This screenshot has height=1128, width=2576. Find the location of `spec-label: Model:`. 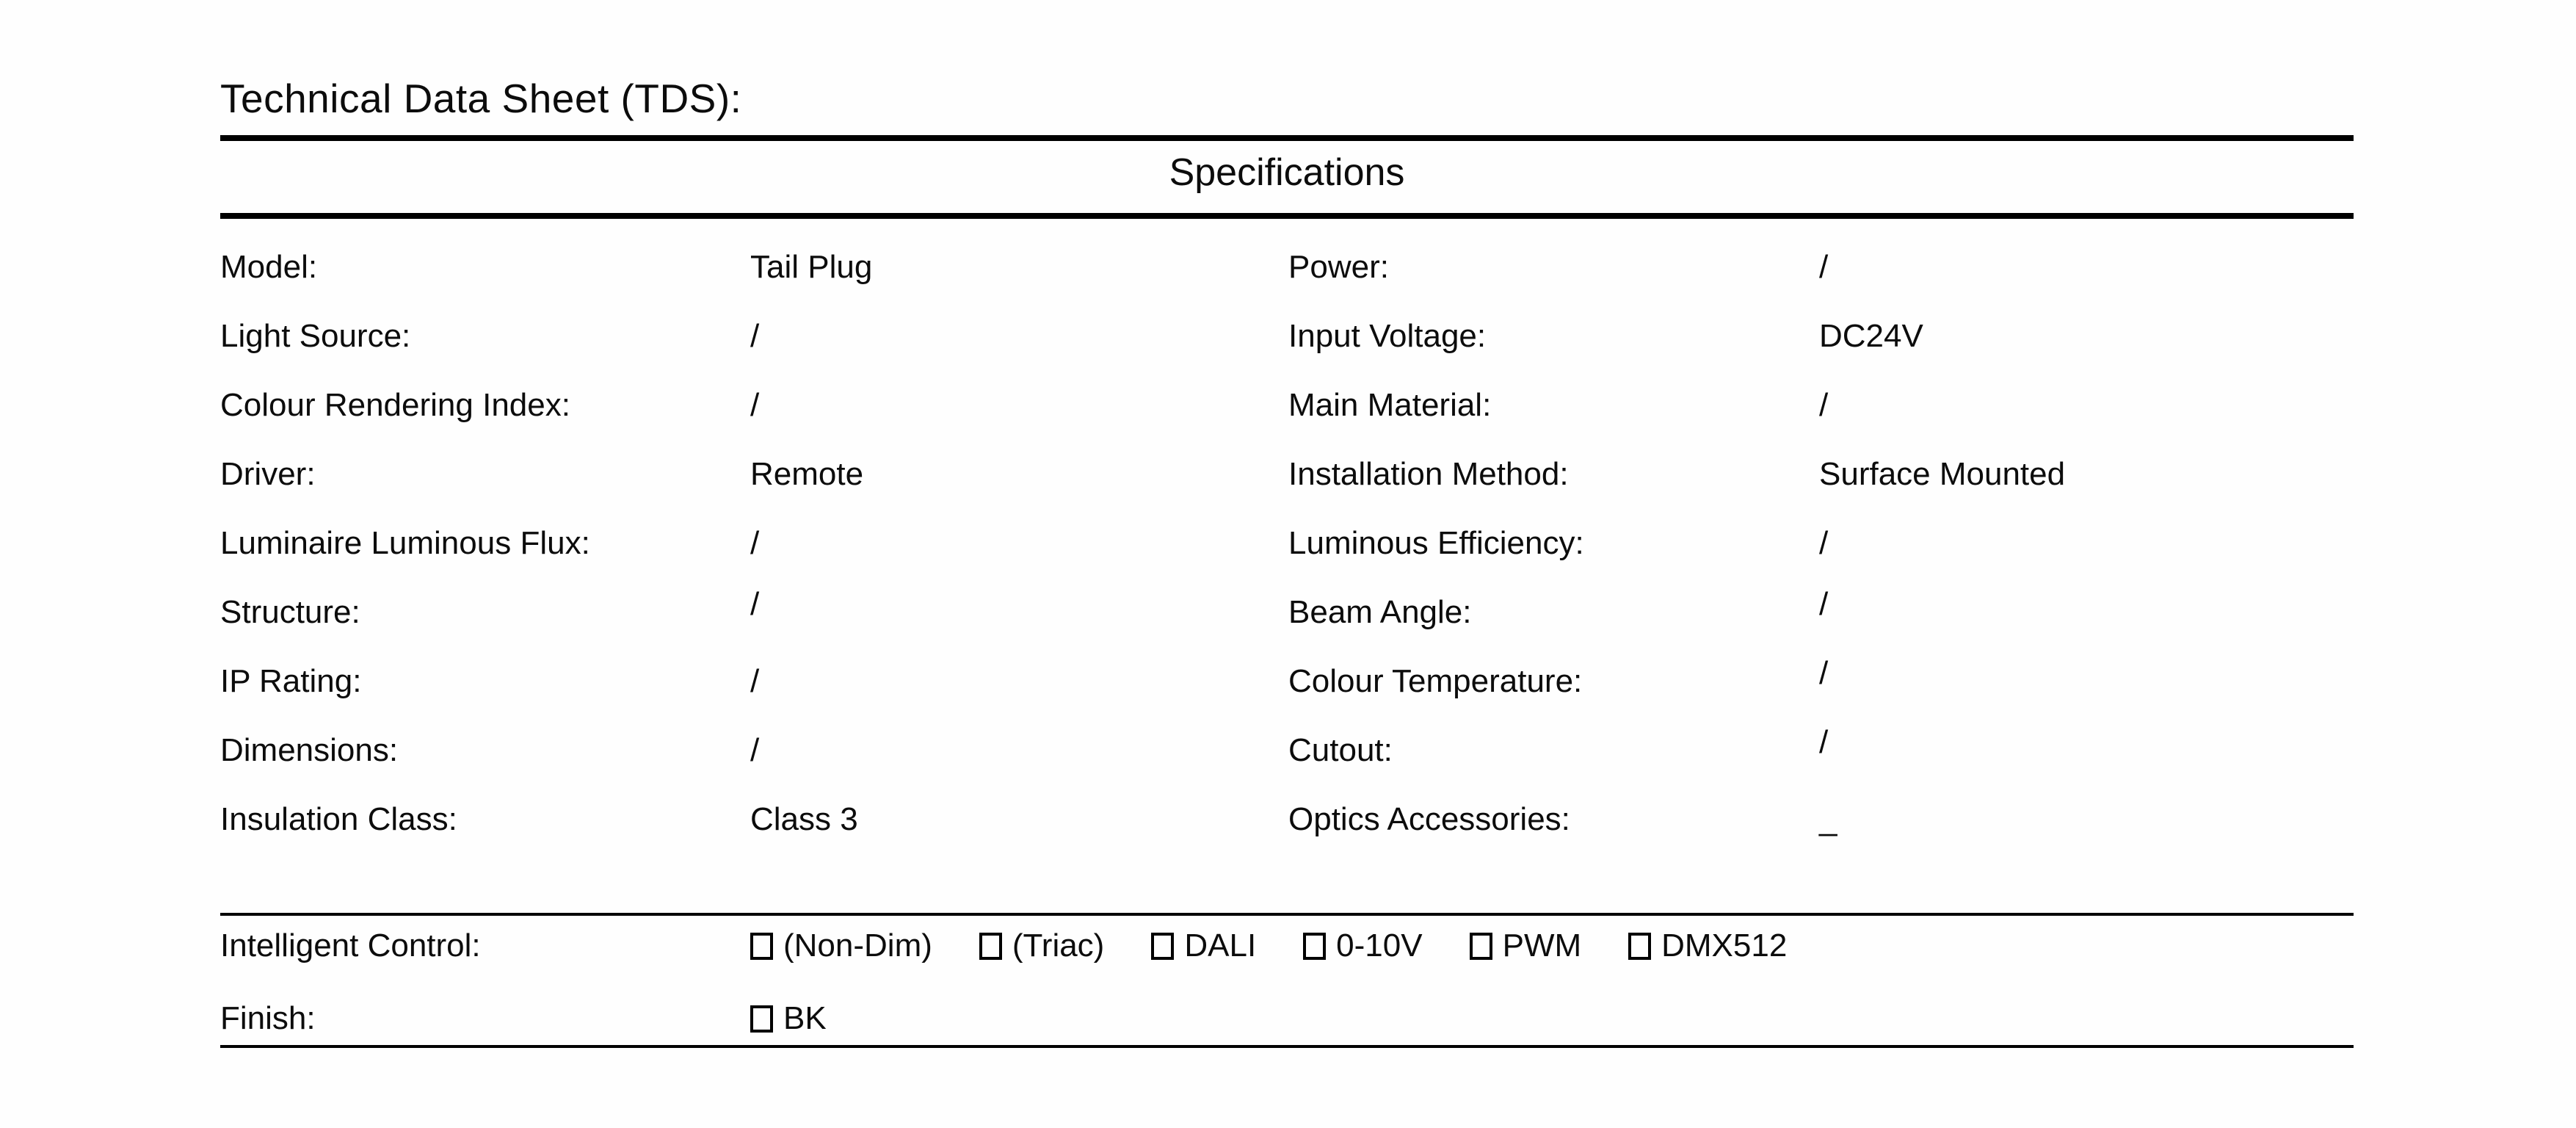

spec-label: Model: is located at coordinates (269, 267).